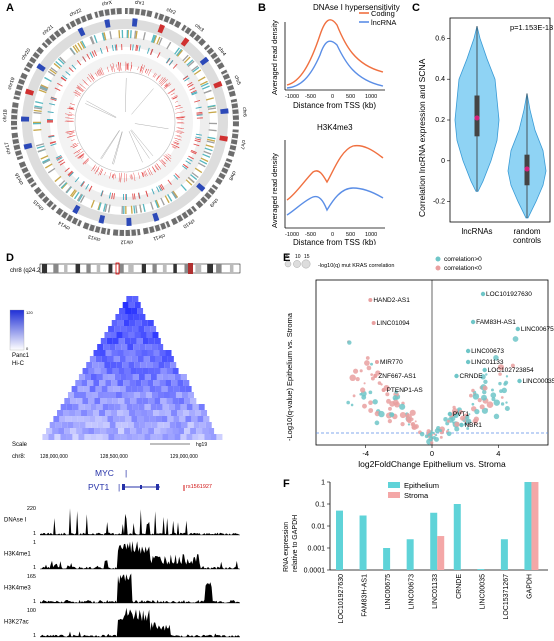  I want to click on bar-ylabel-line1: RNA expression, so click(286, 547).